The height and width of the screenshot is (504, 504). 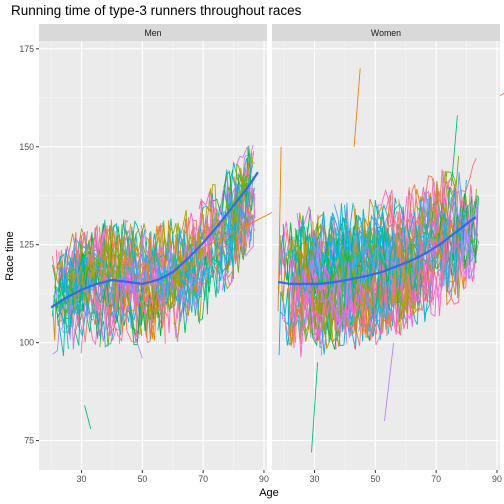 What do you see at coordinates (26, 245) in the screenshot?
I see `y-tick-label: 125` at bounding box center [26, 245].